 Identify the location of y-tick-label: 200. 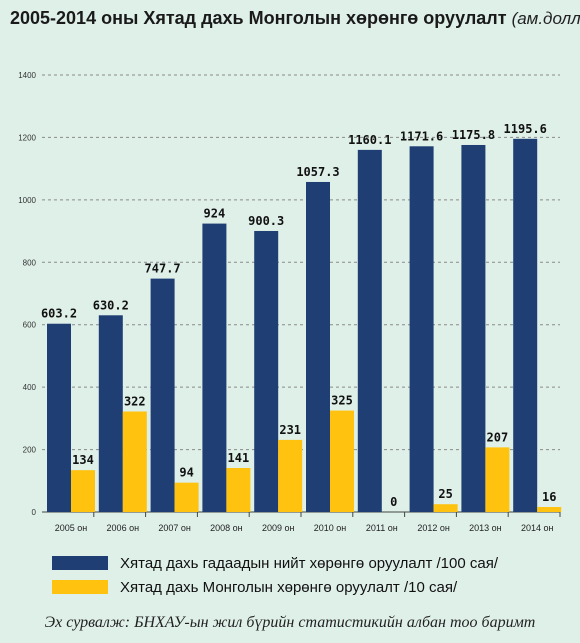
(30, 450).